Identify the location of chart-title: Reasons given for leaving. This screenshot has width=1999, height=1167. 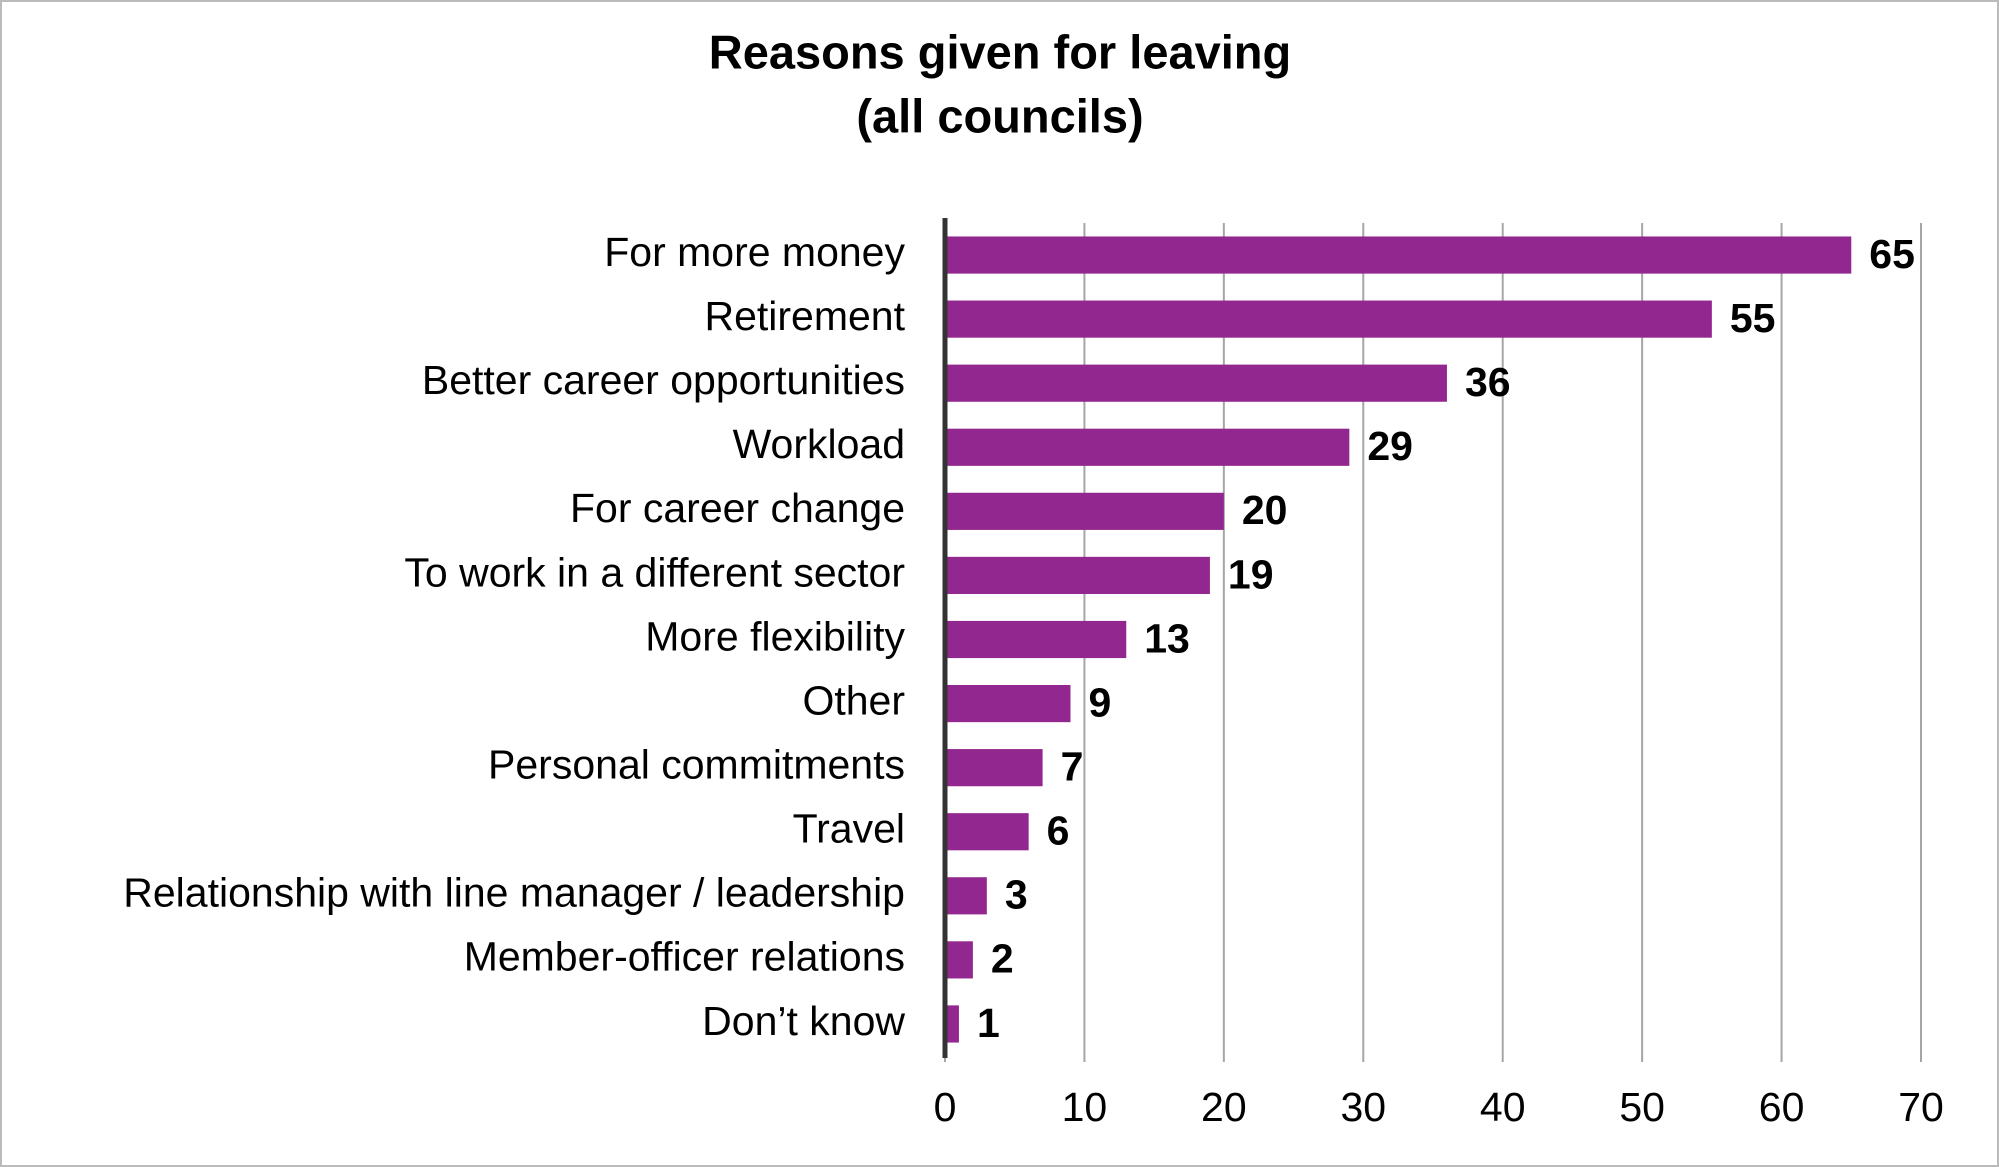
(1000, 51).